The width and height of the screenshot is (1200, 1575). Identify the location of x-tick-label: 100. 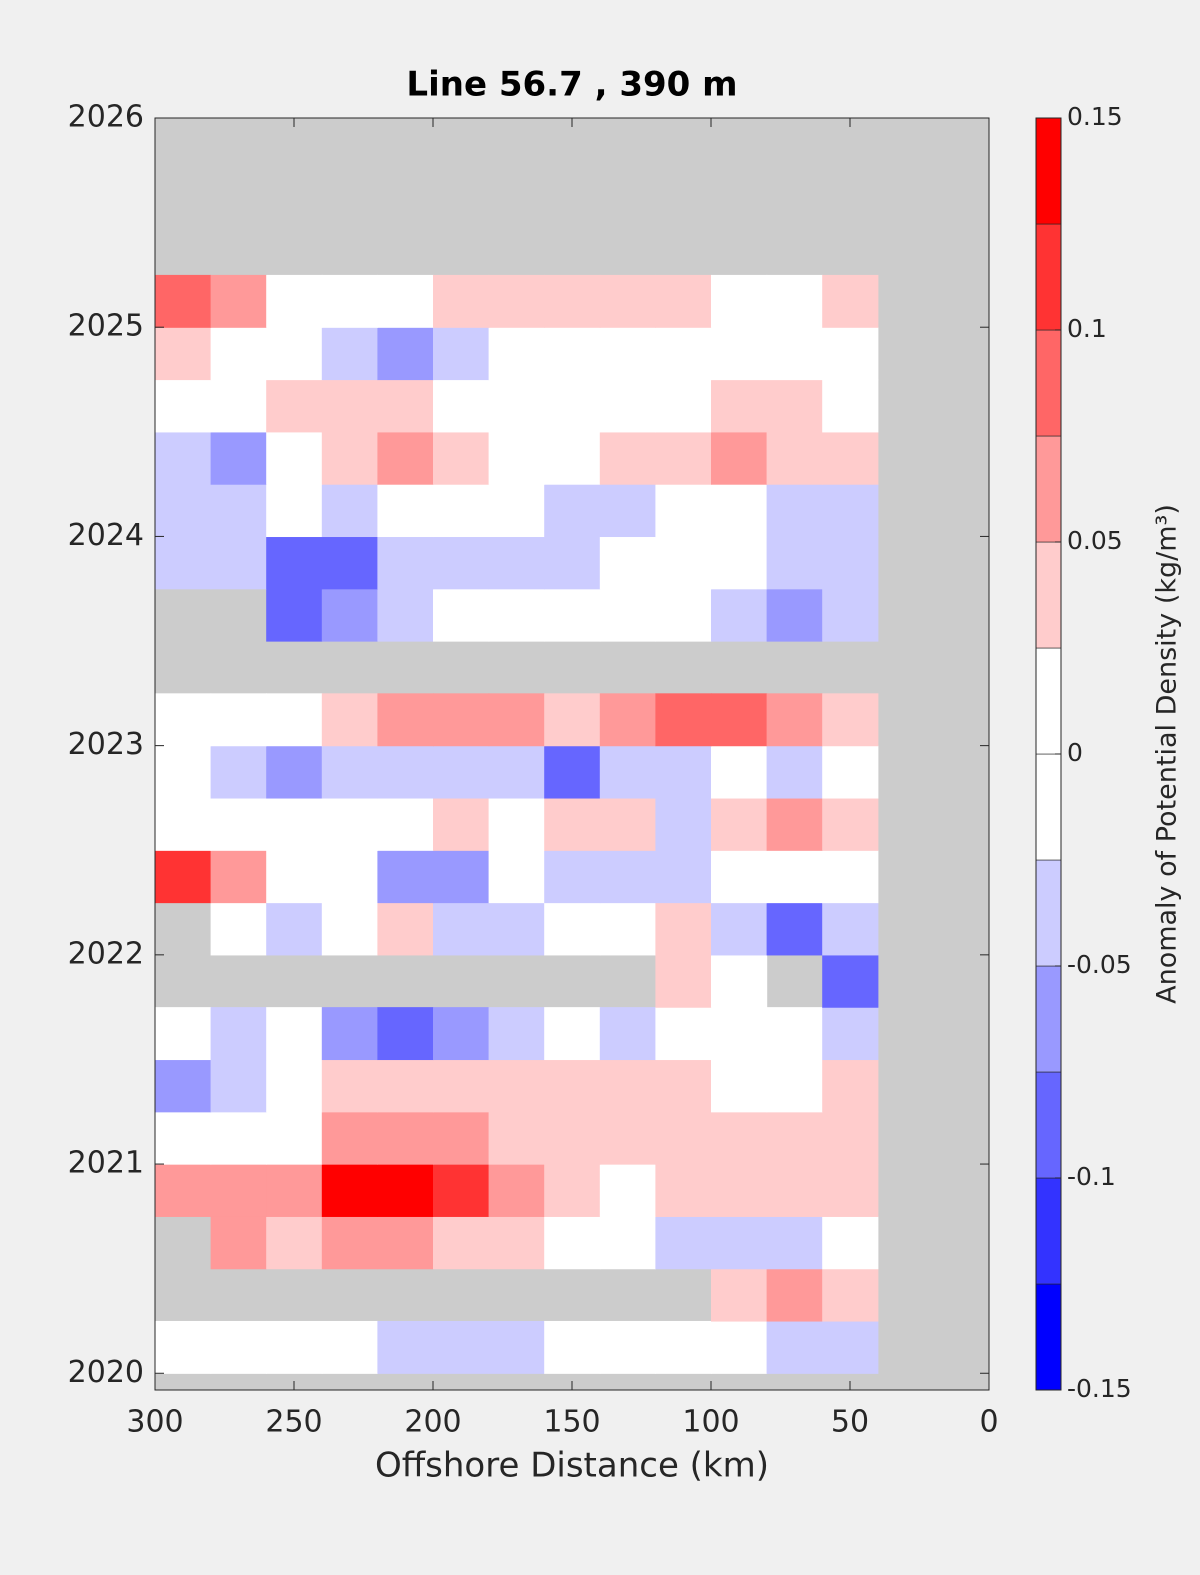
(710, 1422).